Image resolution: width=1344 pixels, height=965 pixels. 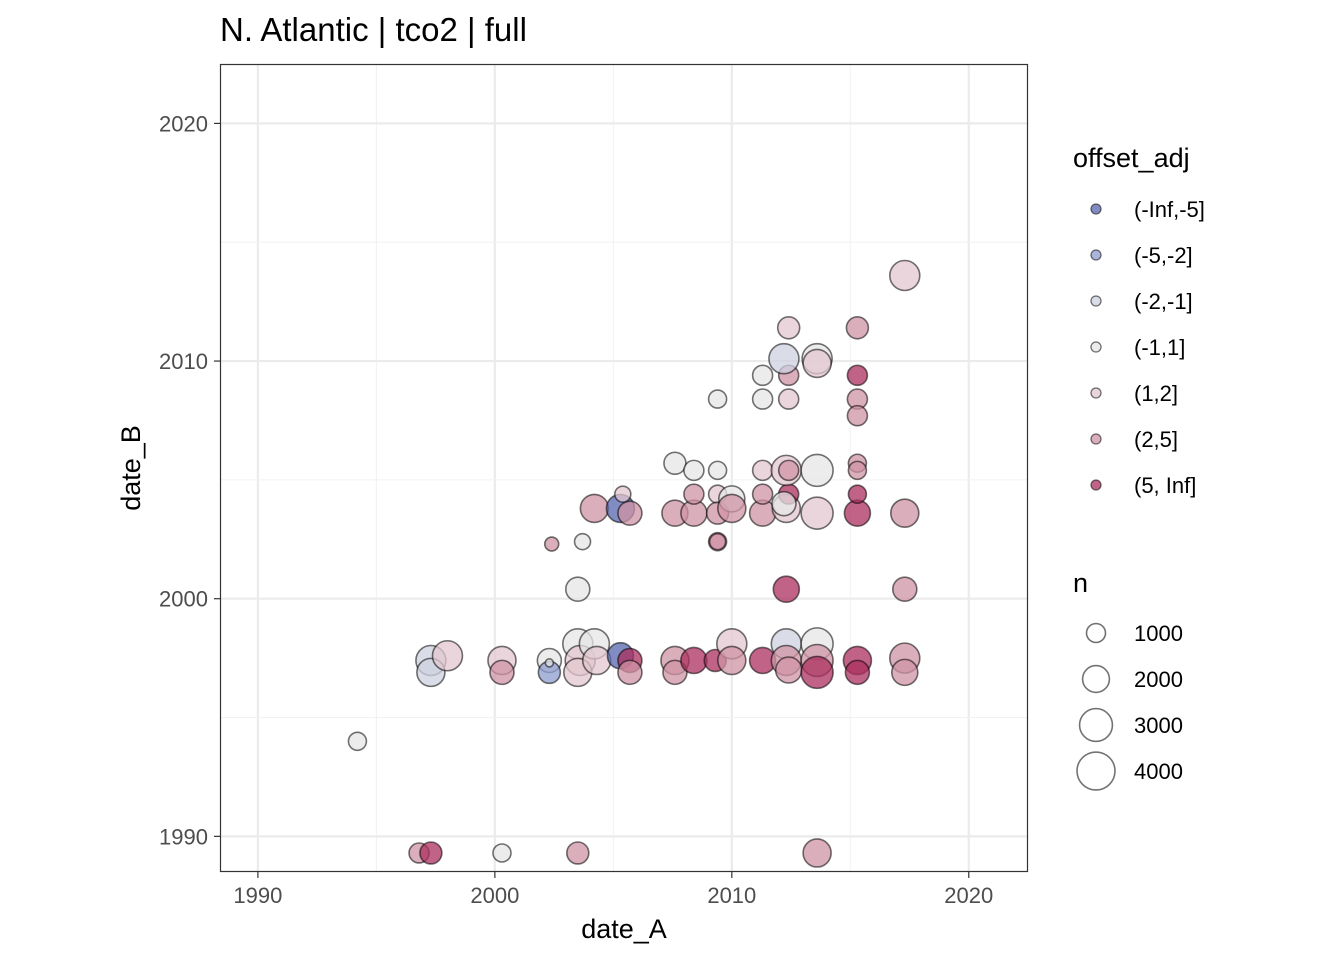 What do you see at coordinates (183, 361) in the screenshot?
I see `y-tick-label: 2010` at bounding box center [183, 361].